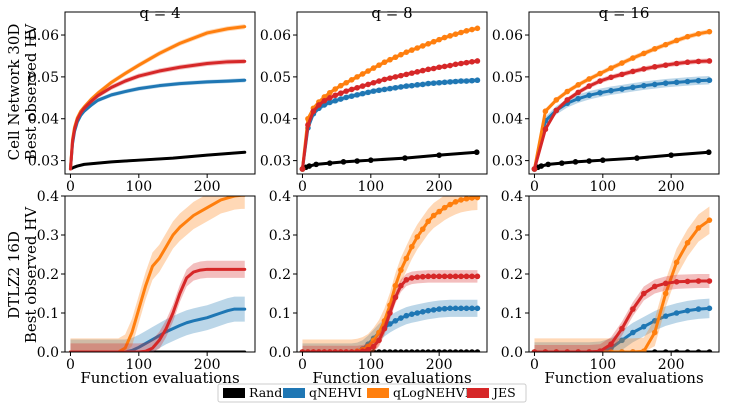  I want to click on panel-r2-c3-band-qlognehvi, so click(622, 279).